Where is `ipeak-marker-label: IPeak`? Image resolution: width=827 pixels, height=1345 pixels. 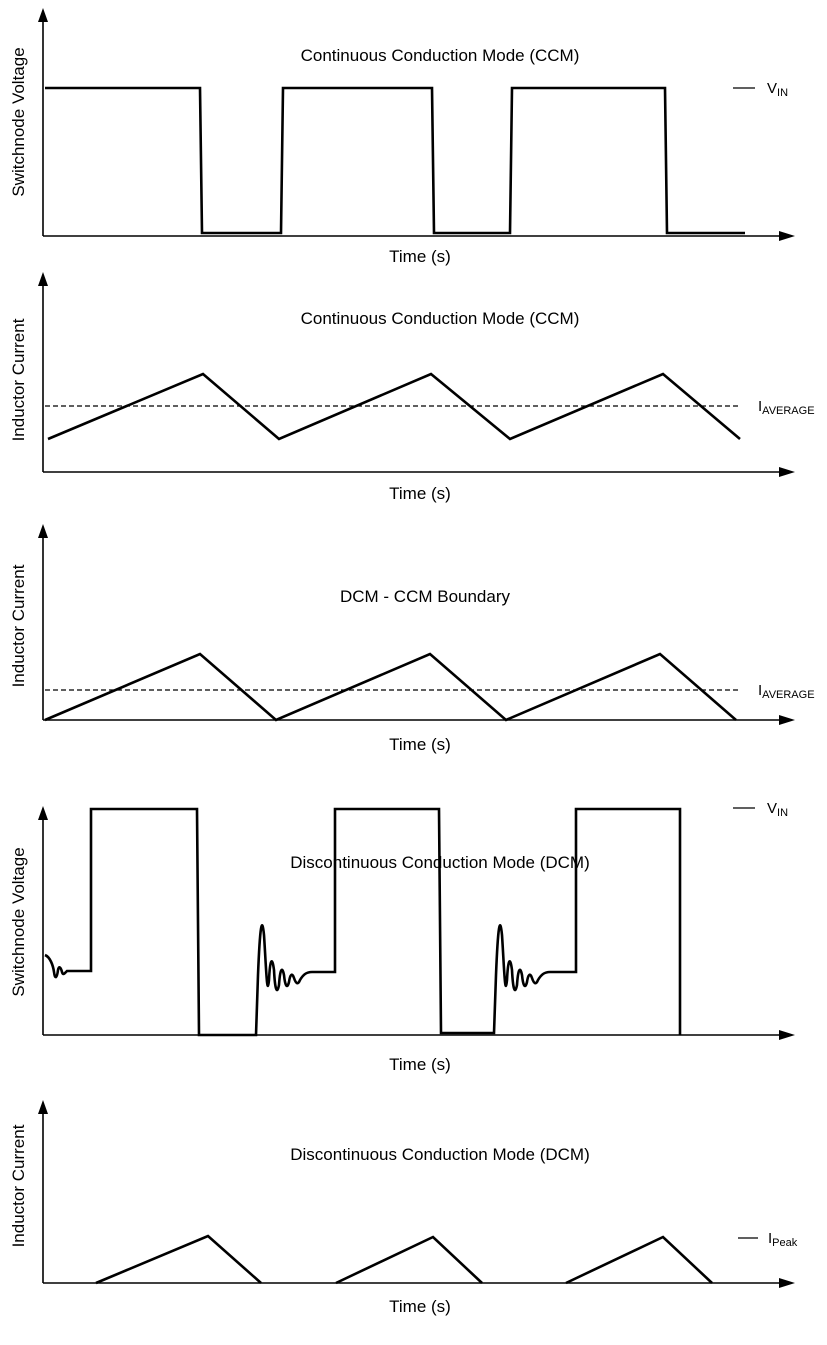 ipeak-marker-label: IPeak is located at coordinates (783, 1239).